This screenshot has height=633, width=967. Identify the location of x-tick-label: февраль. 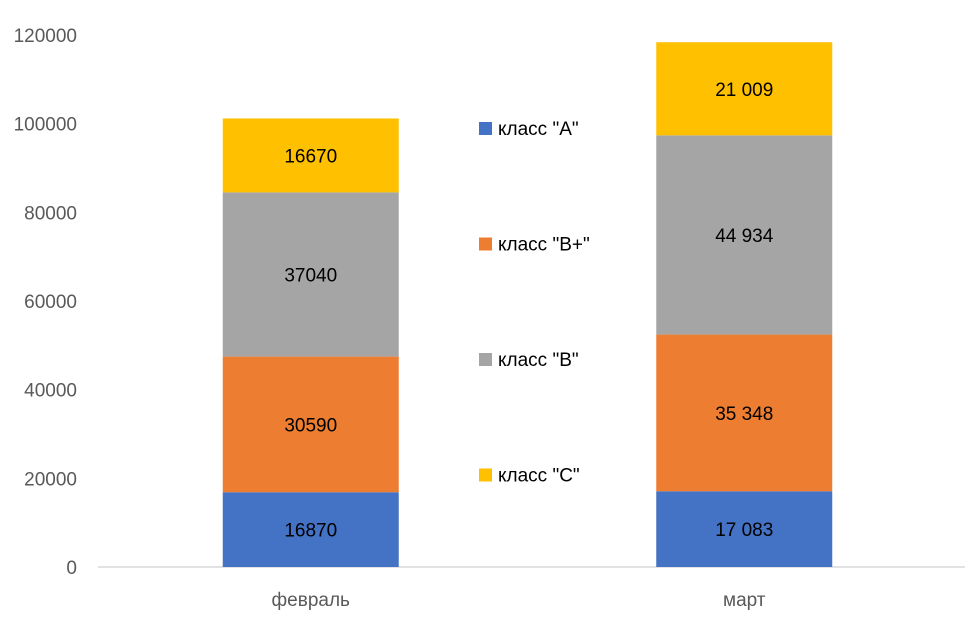
(311, 600).